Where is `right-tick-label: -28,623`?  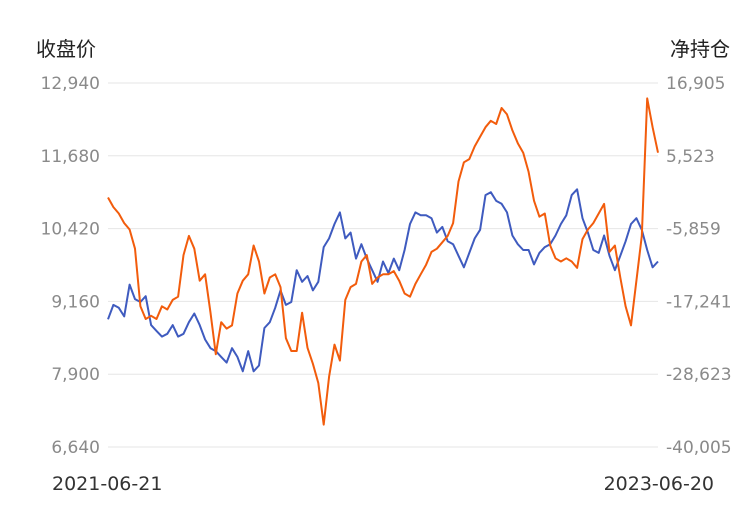 right-tick-label: -28,623 is located at coordinates (699, 375).